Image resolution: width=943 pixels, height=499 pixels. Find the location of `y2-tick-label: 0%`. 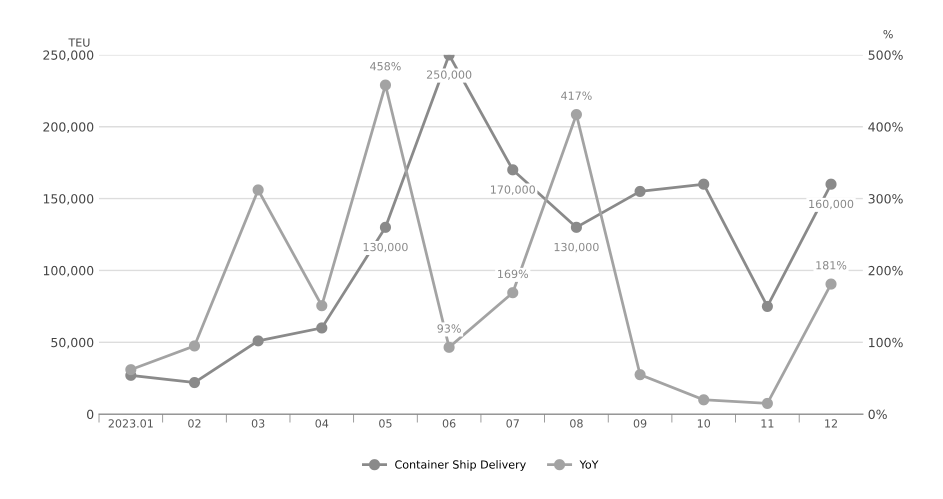

y2-tick-label: 0% is located at coordinates (877, 415).